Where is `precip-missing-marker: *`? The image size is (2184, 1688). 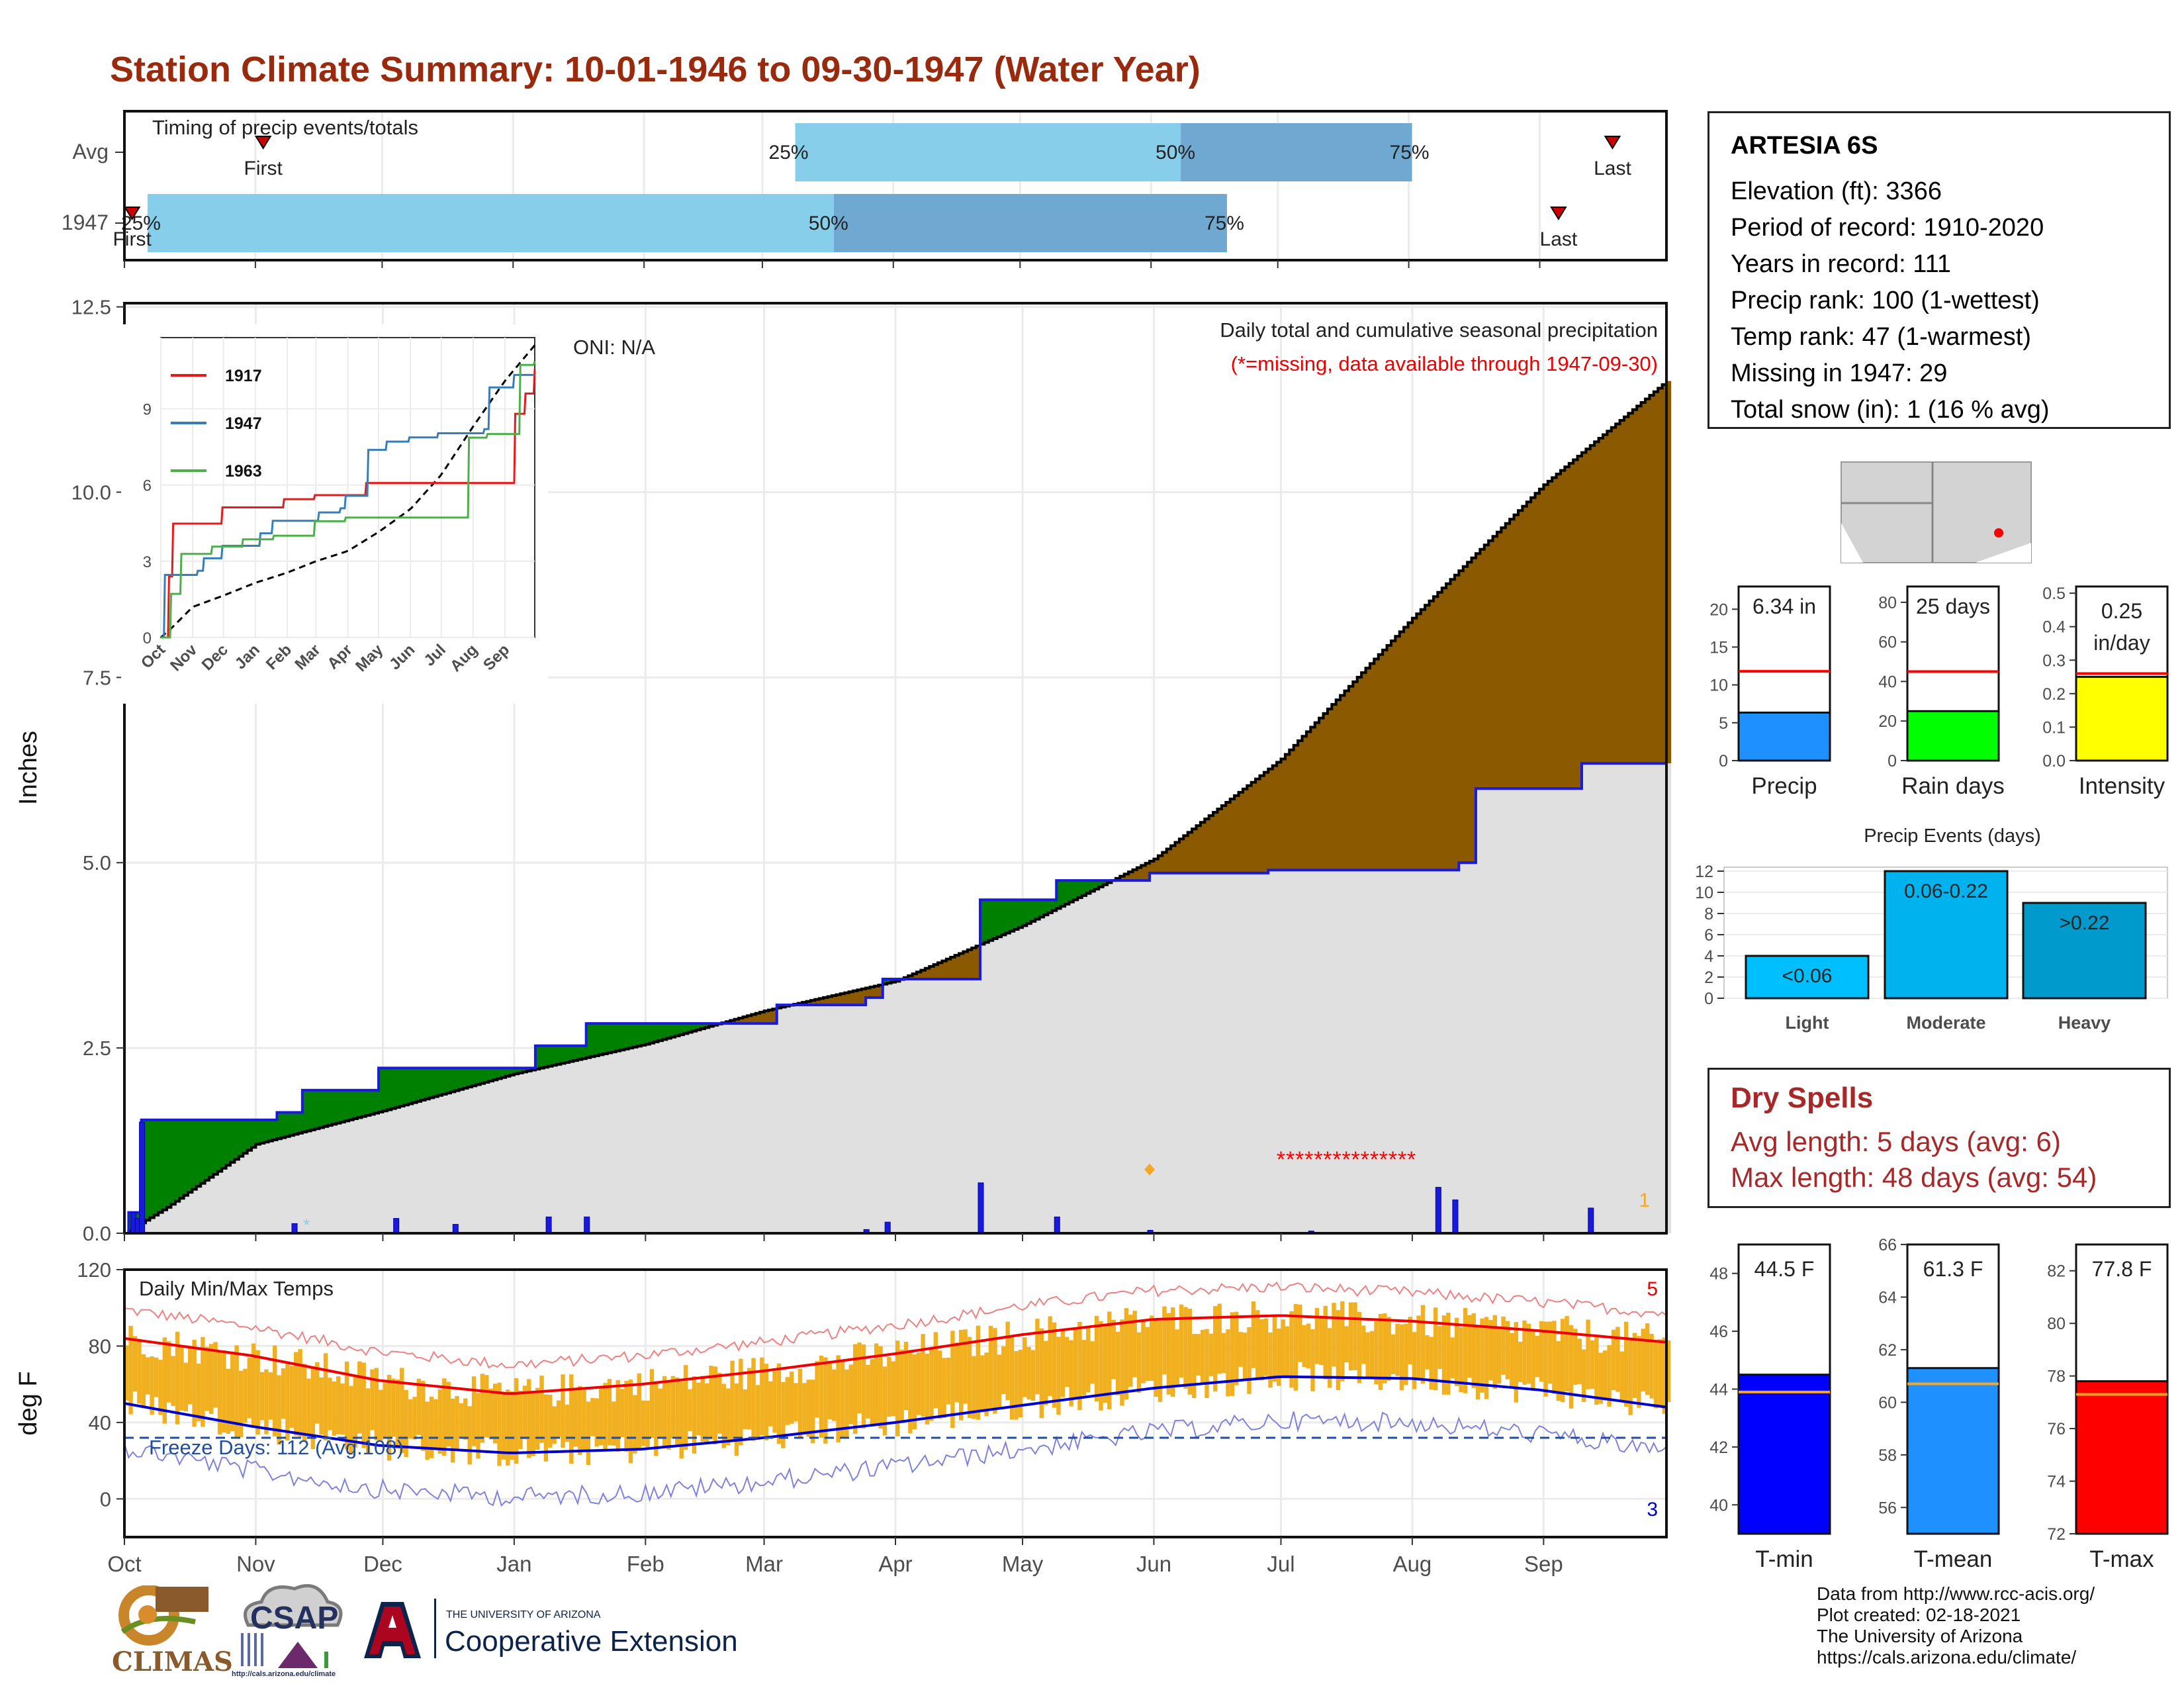
precip-missing-marker: * is located at coordinates (1336, 1159).